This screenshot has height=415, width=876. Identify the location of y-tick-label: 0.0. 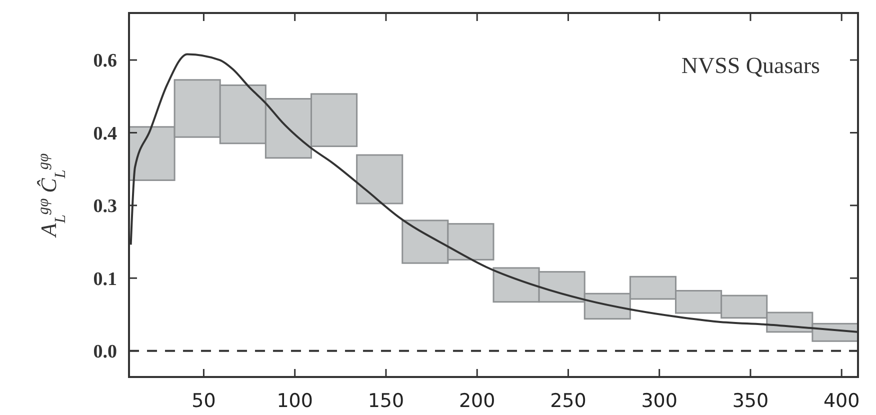
(105, 351).